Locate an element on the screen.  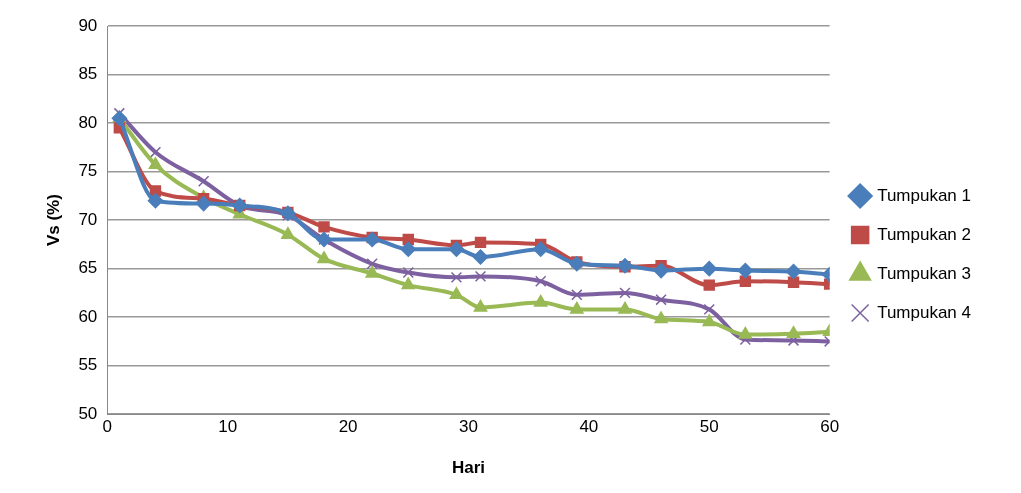
x-tick-label: 20 is located at coordinates (348, 427).